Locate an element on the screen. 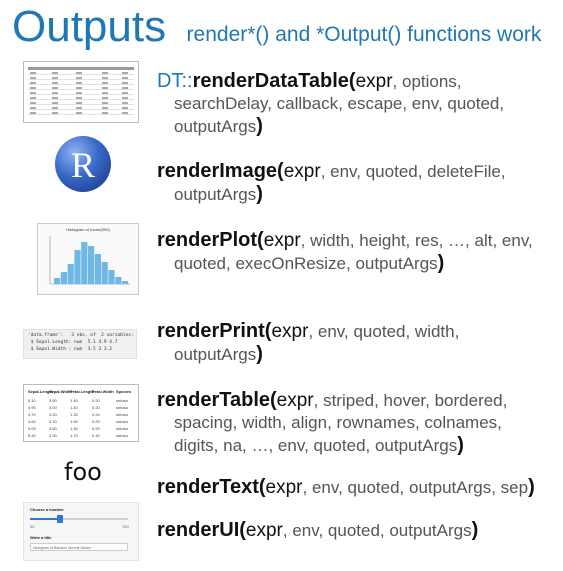 The image size is (563, 571). function-args: , env, quoted, width, is located at coordinates (384, 331).